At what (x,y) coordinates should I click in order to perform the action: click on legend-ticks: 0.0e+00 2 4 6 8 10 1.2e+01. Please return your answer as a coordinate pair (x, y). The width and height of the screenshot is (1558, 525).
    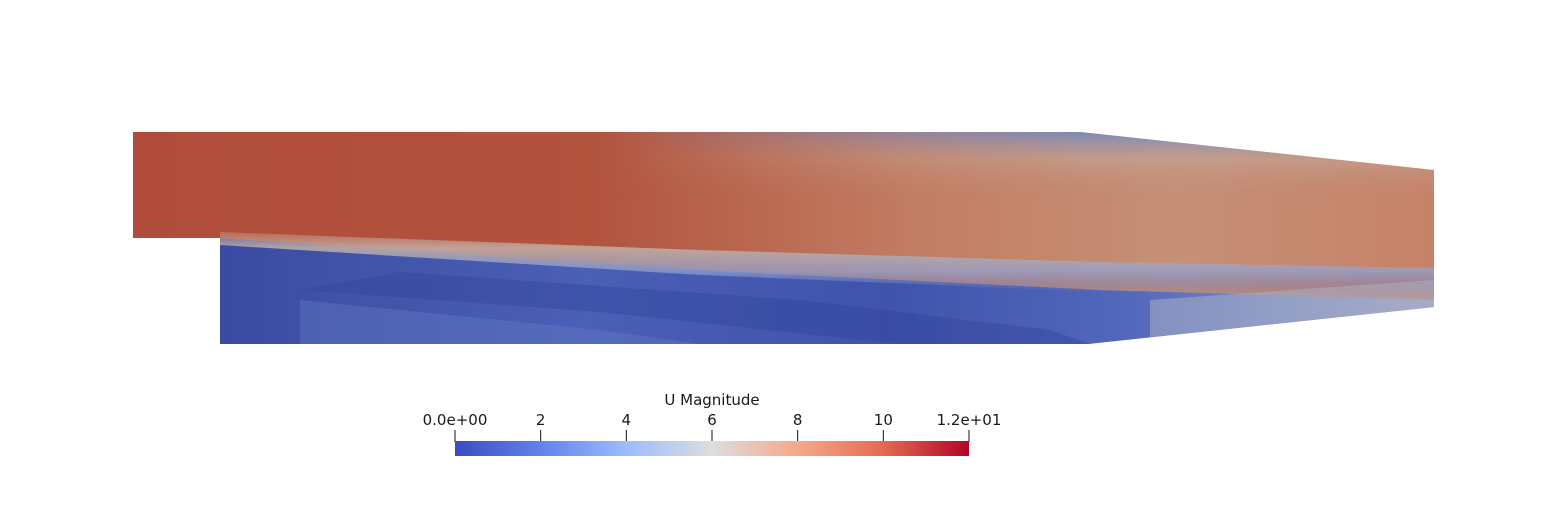
    Looking at the image, I should click on (712, 426).